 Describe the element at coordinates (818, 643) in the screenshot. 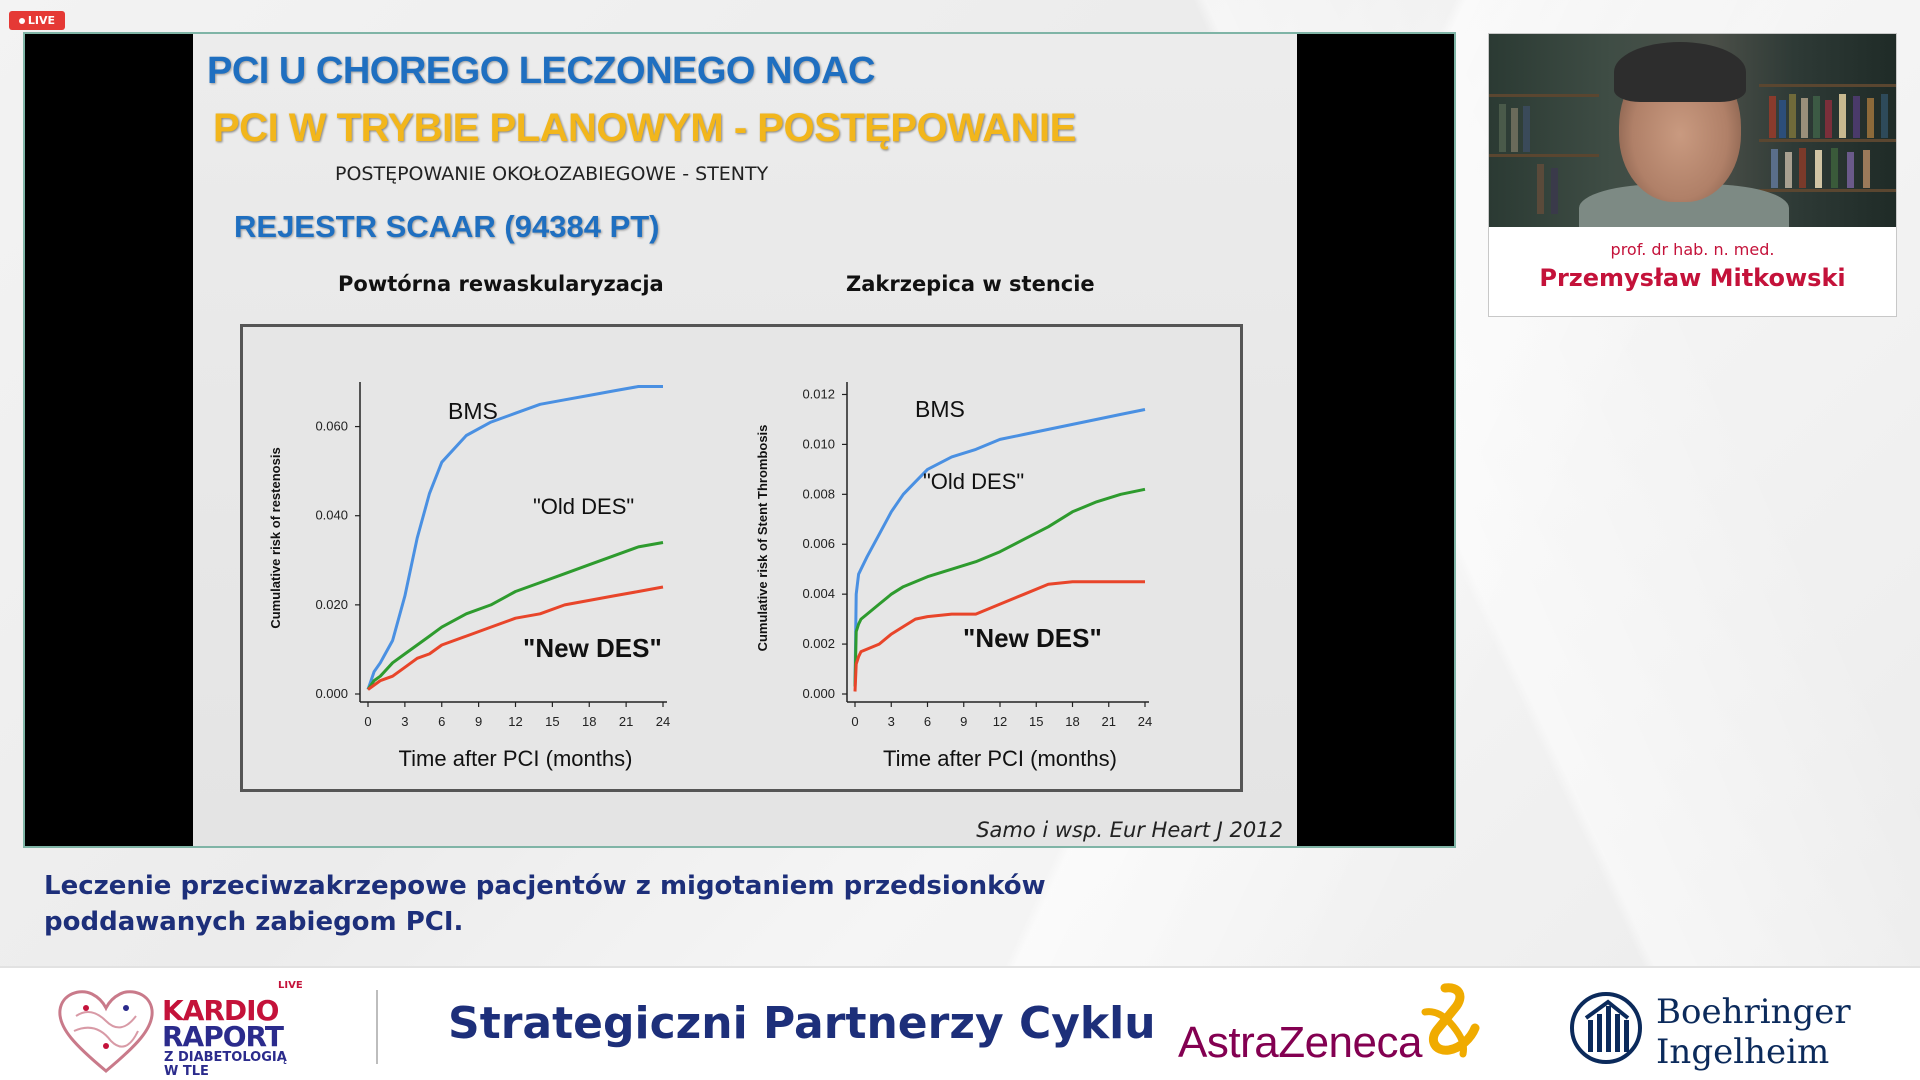

I see `y-tick-label: 0.002` at that location.